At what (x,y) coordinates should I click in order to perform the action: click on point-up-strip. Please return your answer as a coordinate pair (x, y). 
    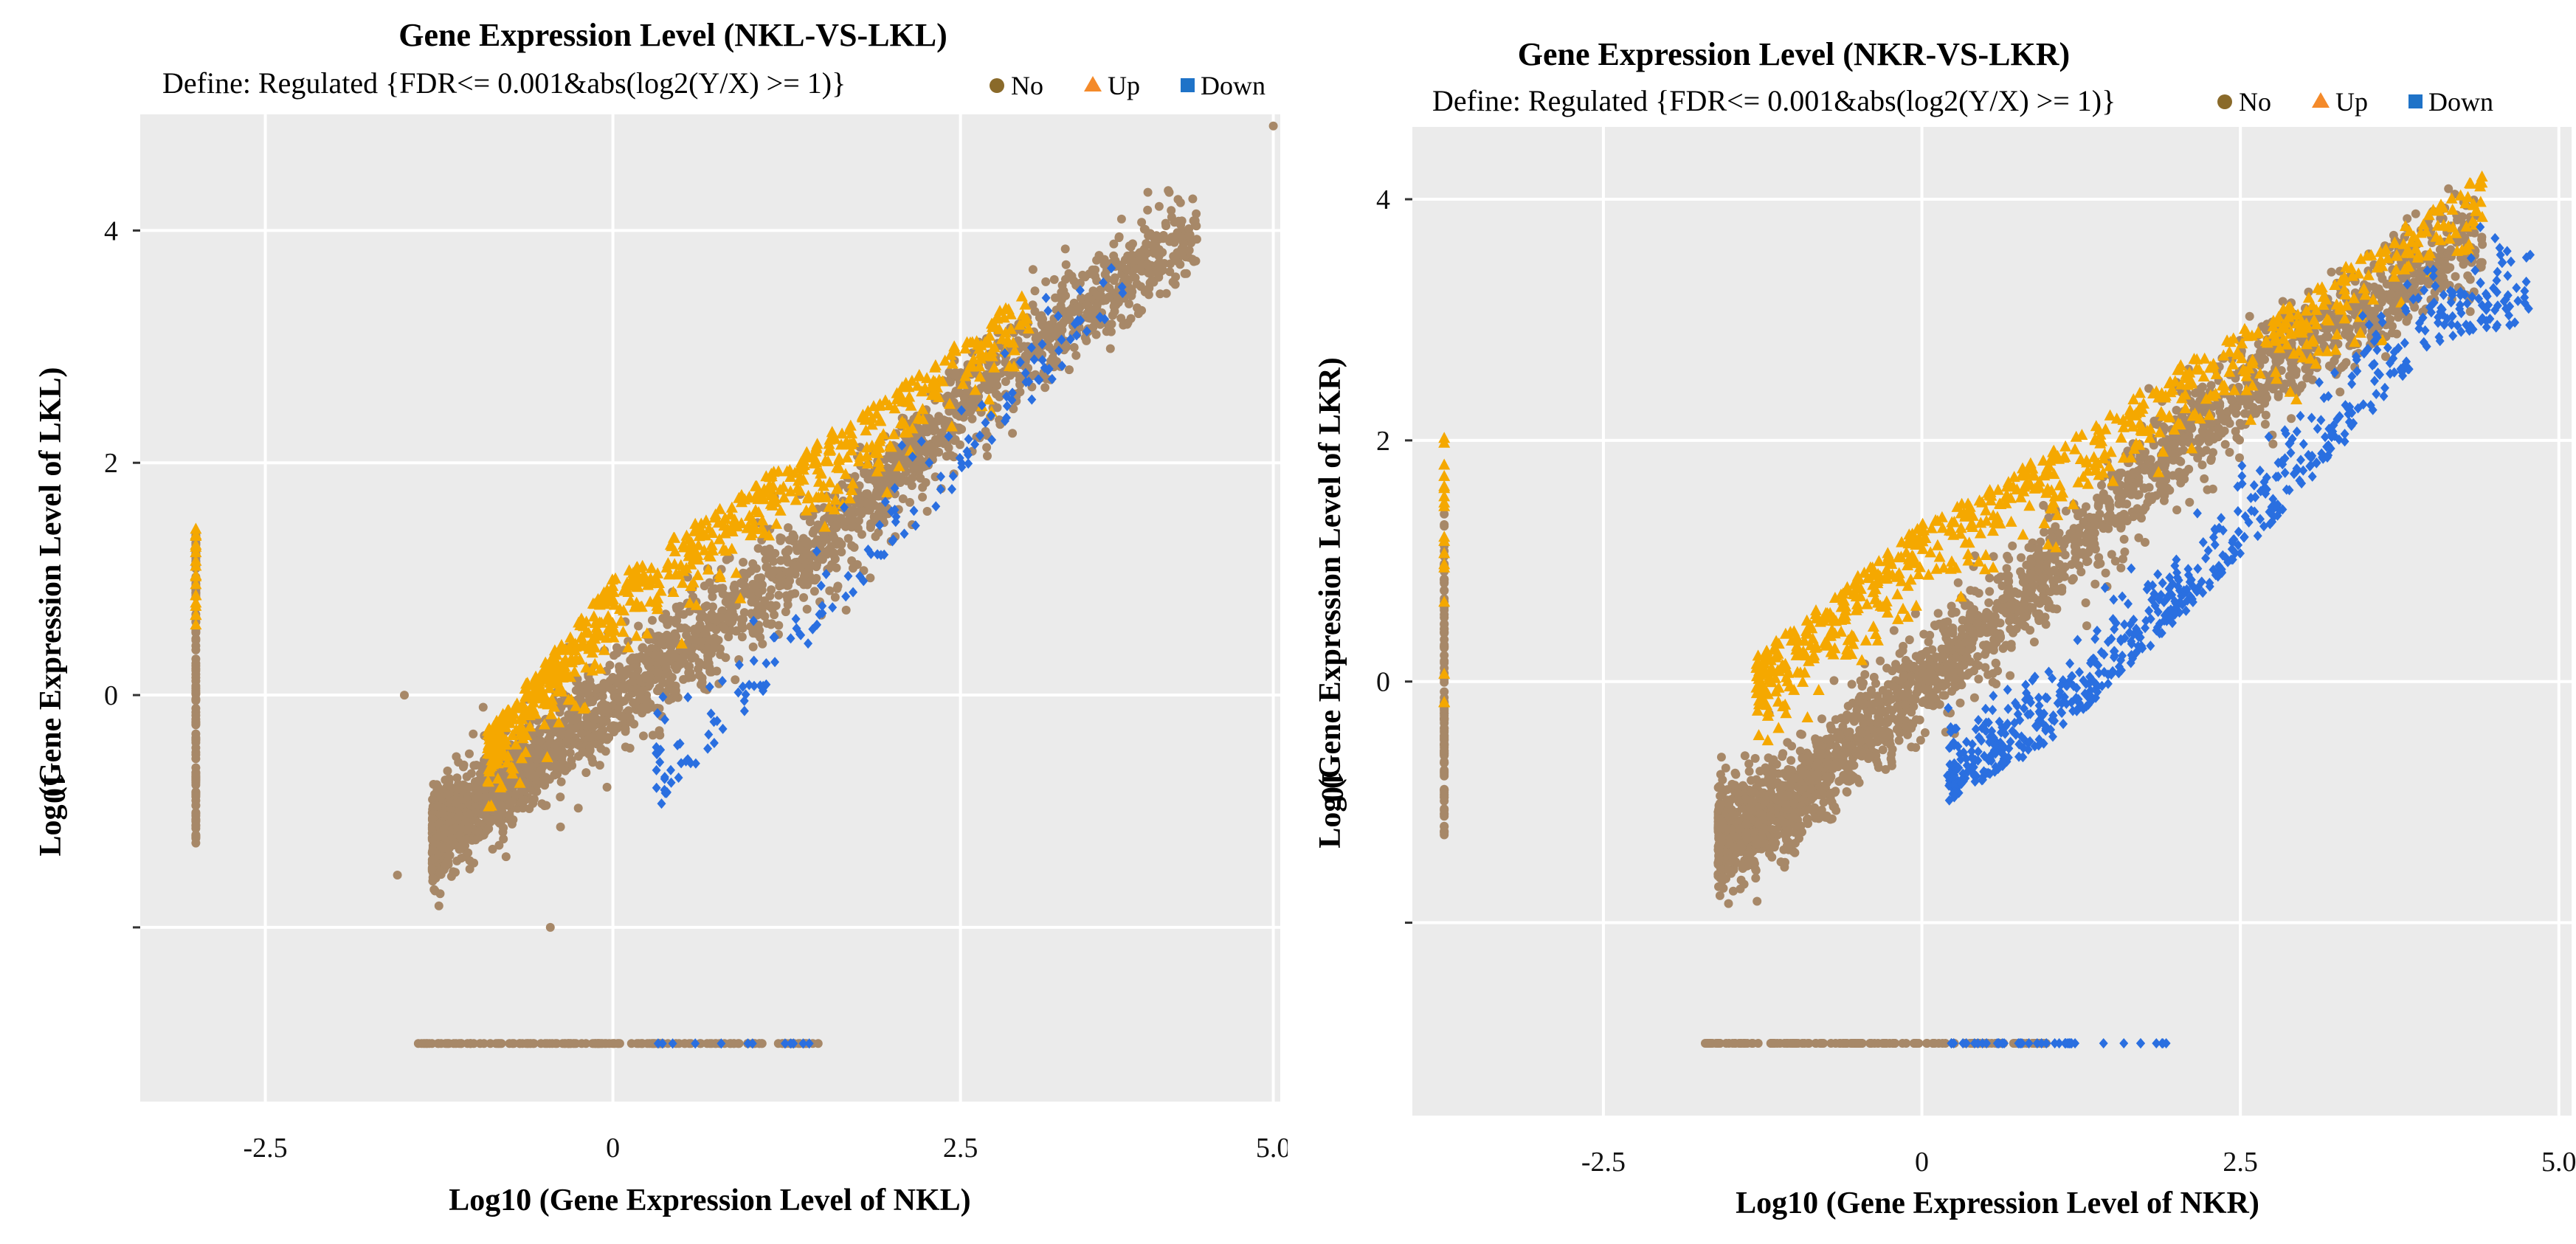
    Looking at the image, I should click on (196, 584).